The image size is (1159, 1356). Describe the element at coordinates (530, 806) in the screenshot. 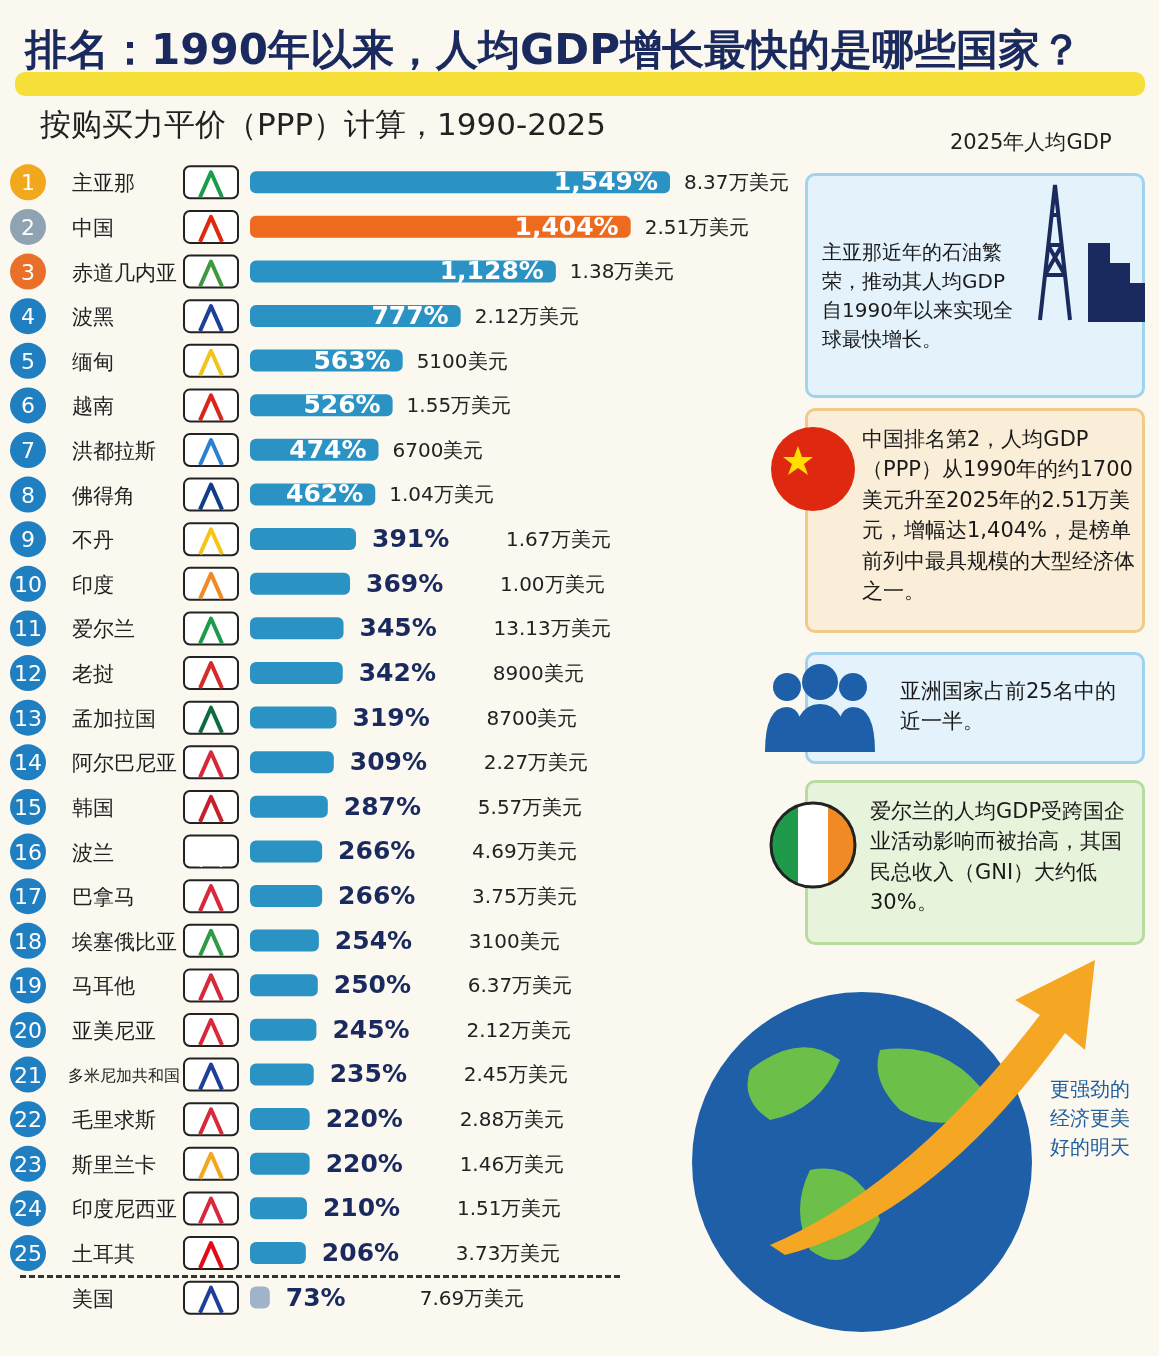

I see `annotation: 5.57万美元` at that location.